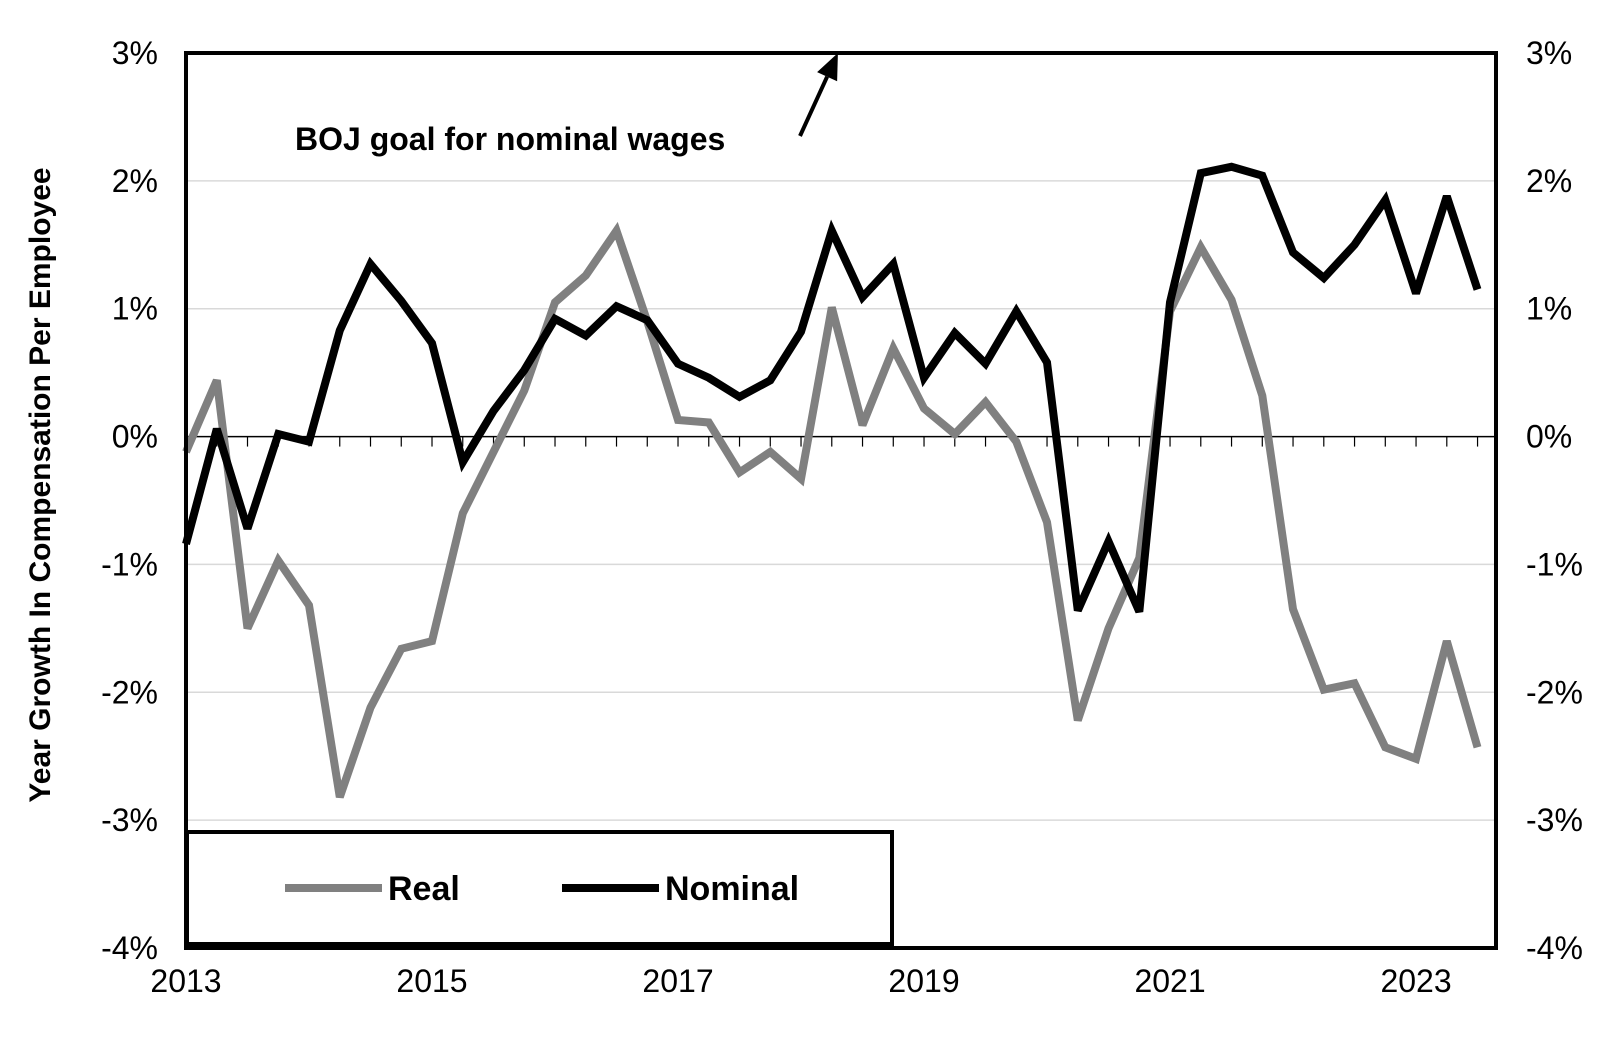  What do you see at coordinates (135, 437) in the screenshot?
I see `y-tick-label: 0%` at bounding box center [135, 437].